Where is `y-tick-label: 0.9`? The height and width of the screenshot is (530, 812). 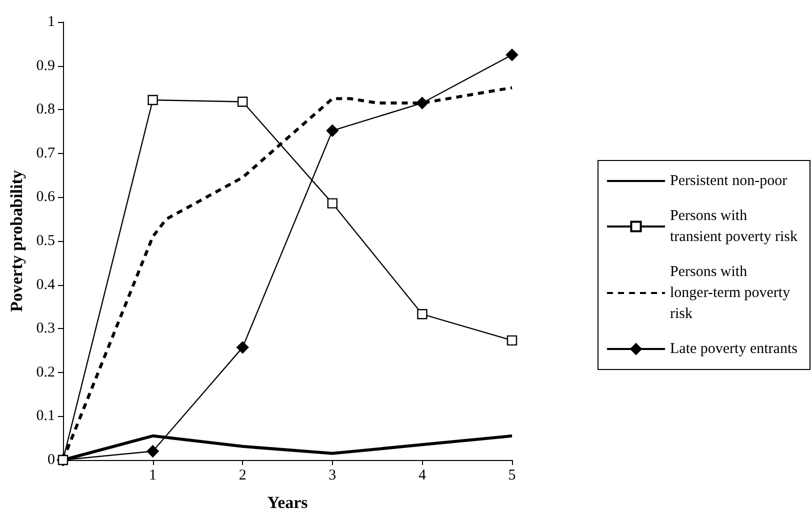
y-tick-label: 0.9 is located at coordinates (45, 66).